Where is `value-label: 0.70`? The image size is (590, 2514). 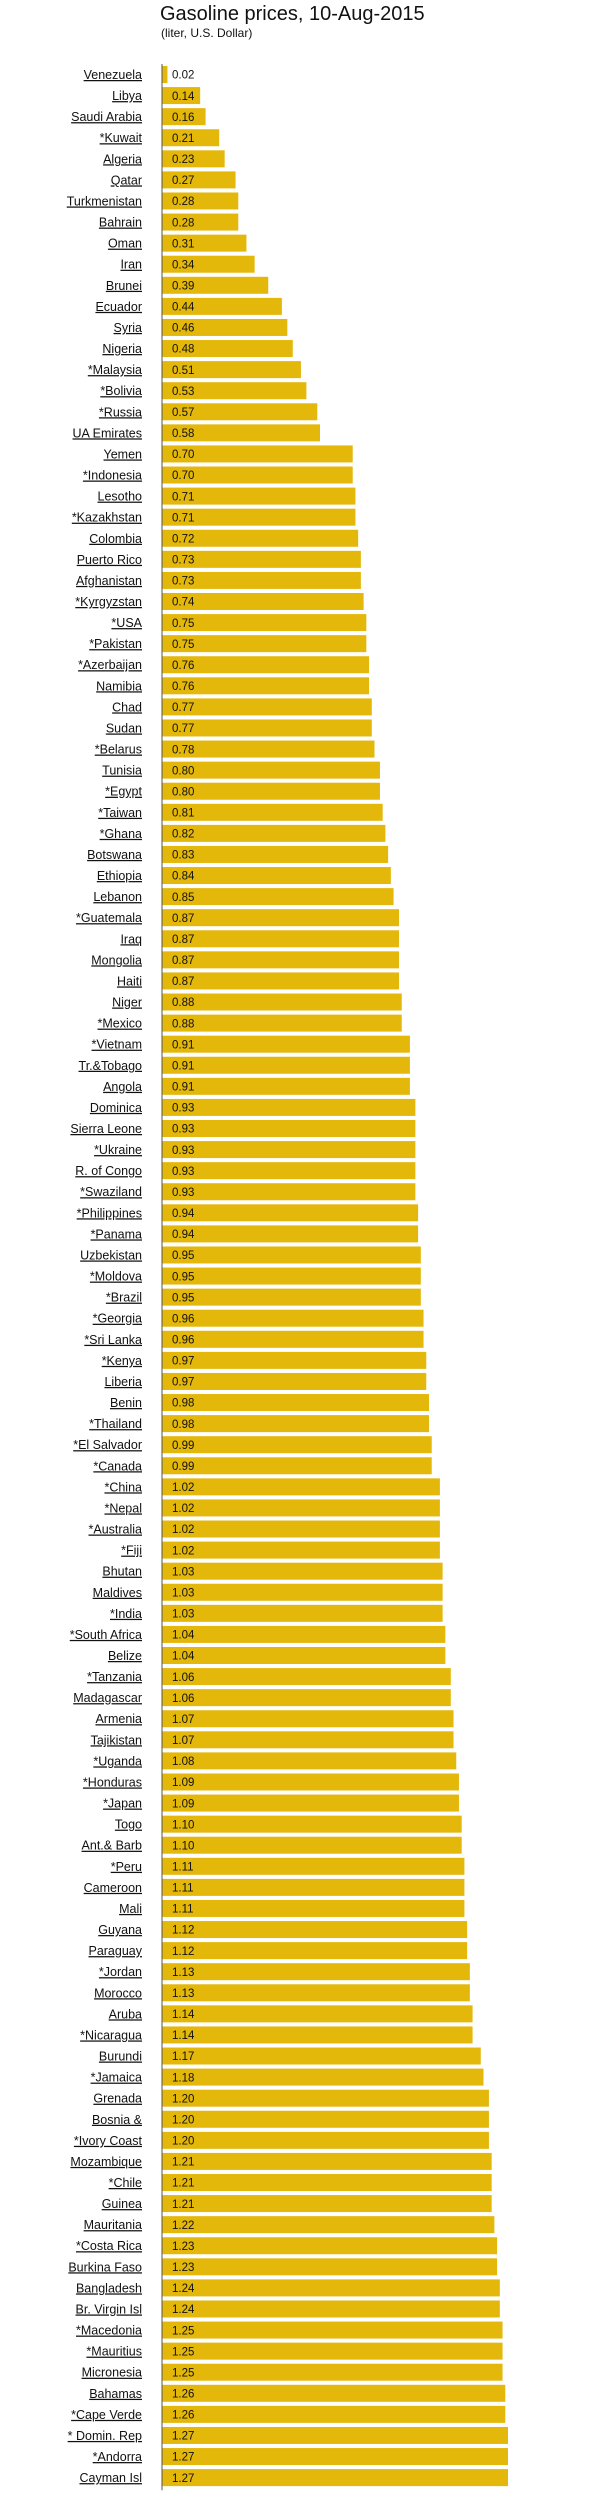 value-label: 0.70 is located at coordinates (183, 476).